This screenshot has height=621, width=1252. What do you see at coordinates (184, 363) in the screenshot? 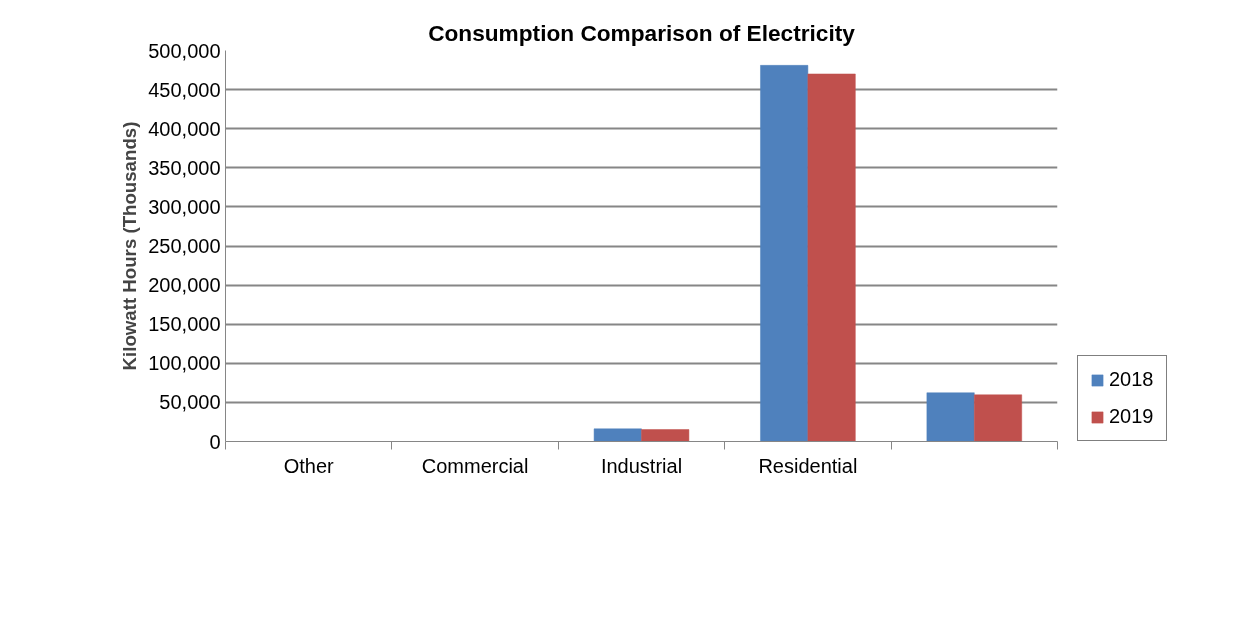
I see `y-tick-label: 100,000` at bounding box center [184, 363].